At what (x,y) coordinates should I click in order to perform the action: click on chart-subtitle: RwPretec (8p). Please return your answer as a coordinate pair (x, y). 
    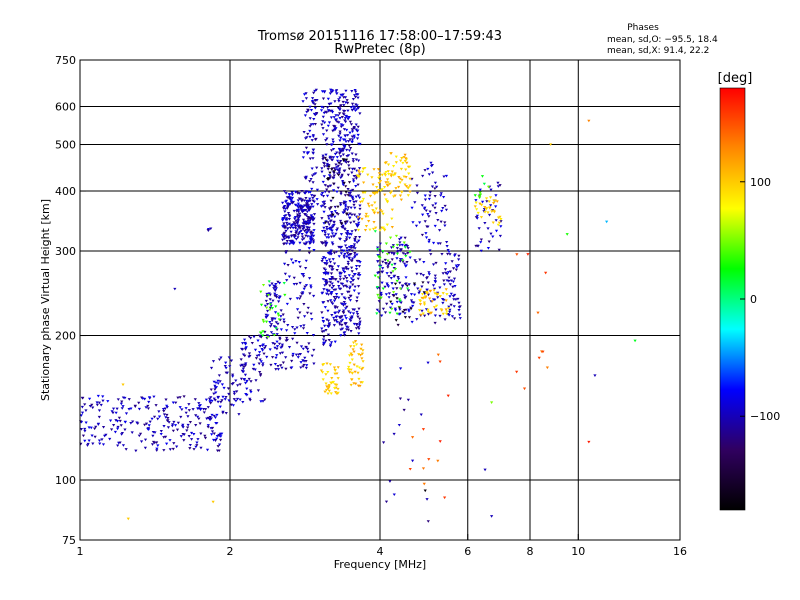
    Looking at the image, I should click on (379, 49).